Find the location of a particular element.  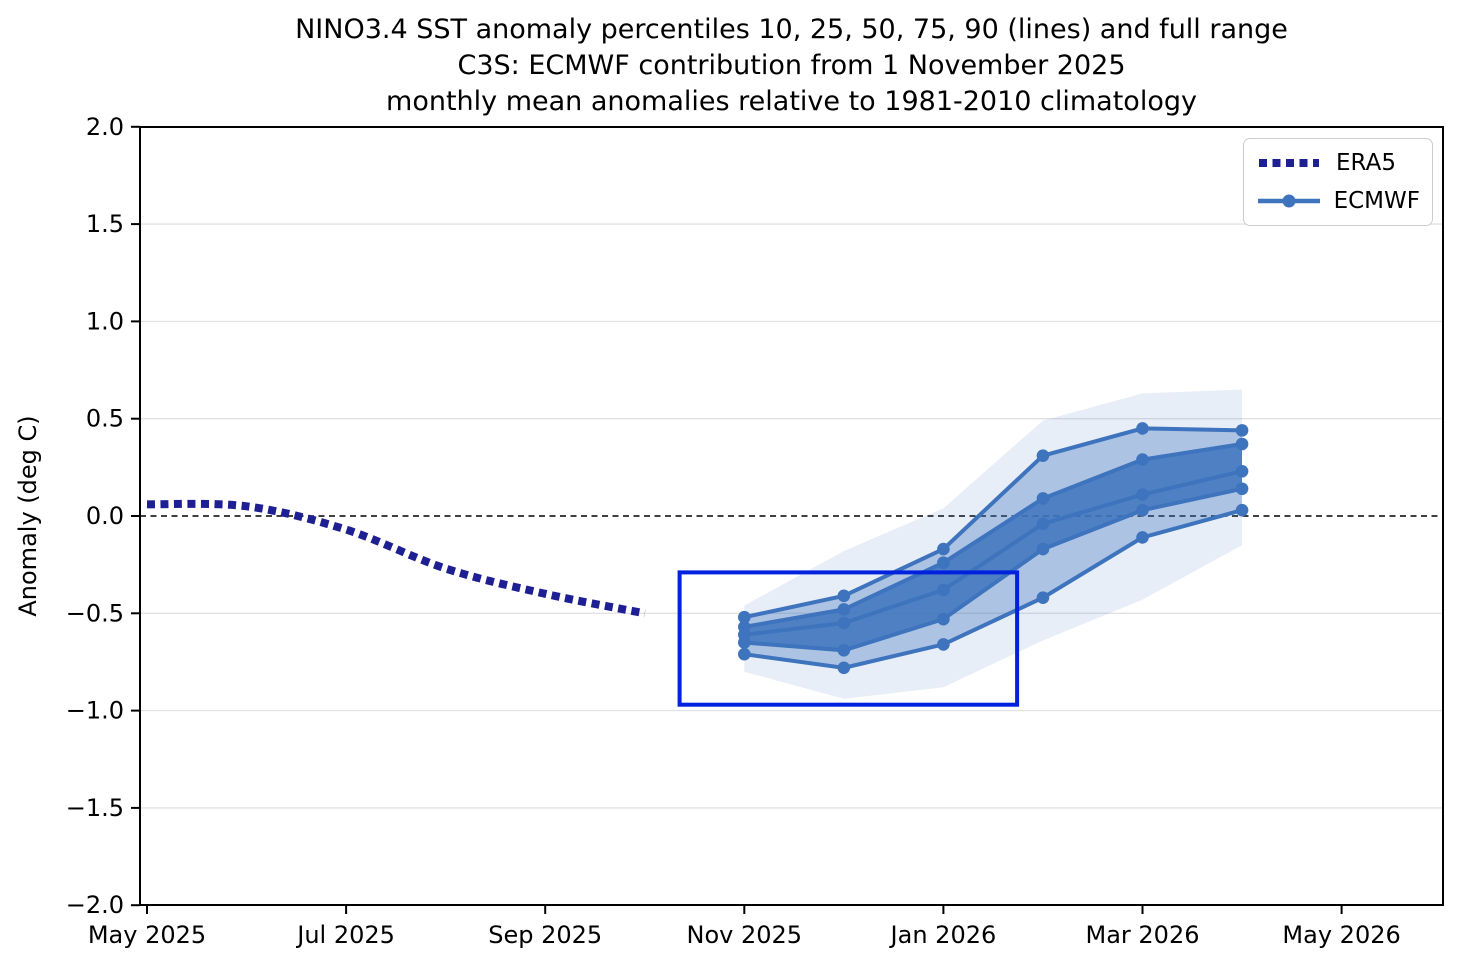

y-tick-label: 1.0 is located at coordinates (105, 321).